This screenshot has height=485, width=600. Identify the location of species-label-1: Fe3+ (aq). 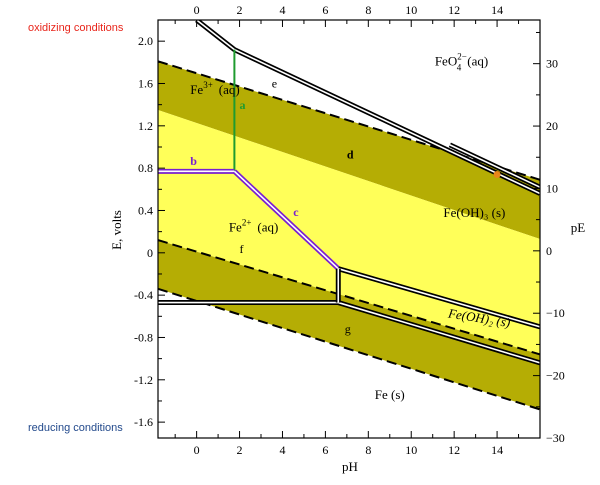
(215, 88).